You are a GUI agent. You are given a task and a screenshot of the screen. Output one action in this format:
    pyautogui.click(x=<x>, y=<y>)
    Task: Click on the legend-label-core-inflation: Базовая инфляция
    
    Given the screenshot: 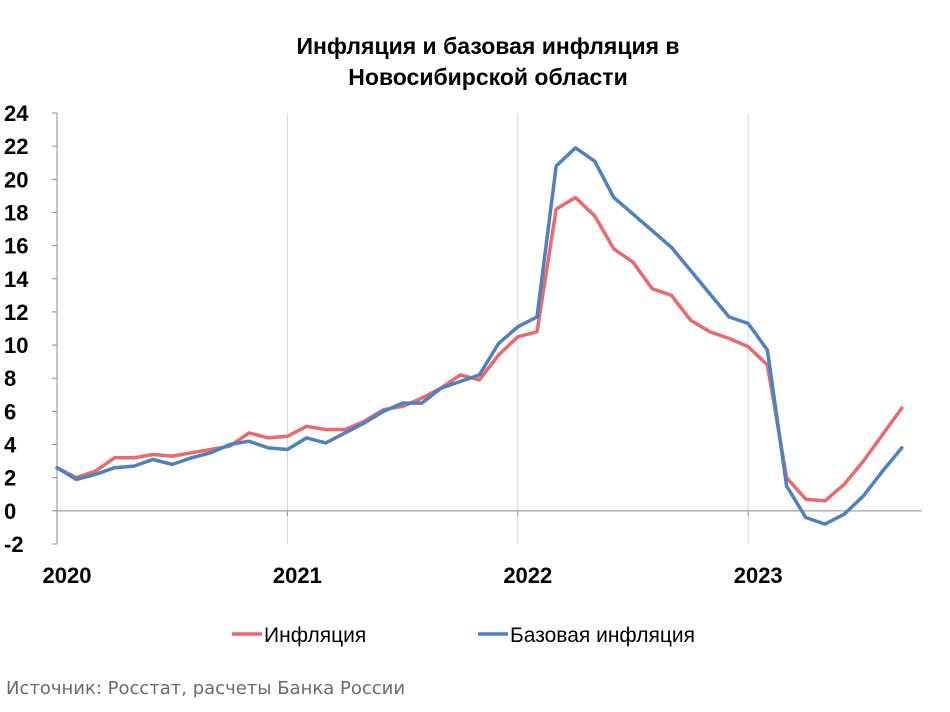 What is the action you would take?
    pyautogui.click(x=602, y=635)
    